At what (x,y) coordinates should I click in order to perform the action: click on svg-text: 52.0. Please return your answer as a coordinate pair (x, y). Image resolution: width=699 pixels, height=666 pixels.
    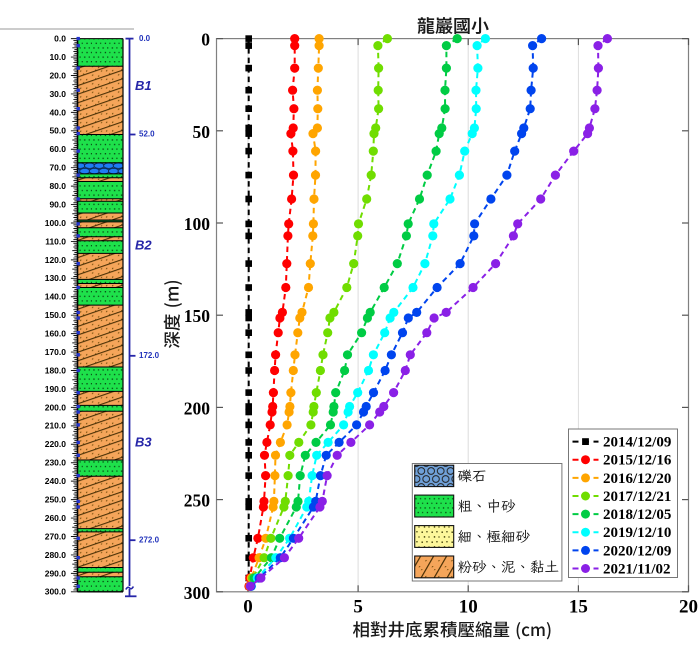
    Looking at the image, I should click on (147, 134).